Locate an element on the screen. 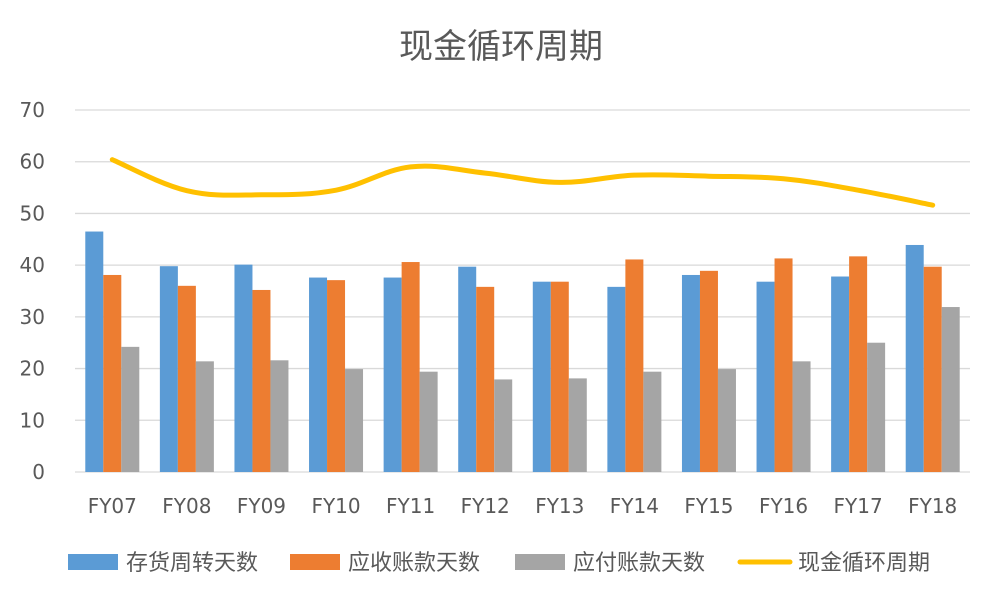 The width and height of the screenshot is (1002, 602). line-series-cash-cycle is located at coordinates (522, 182).